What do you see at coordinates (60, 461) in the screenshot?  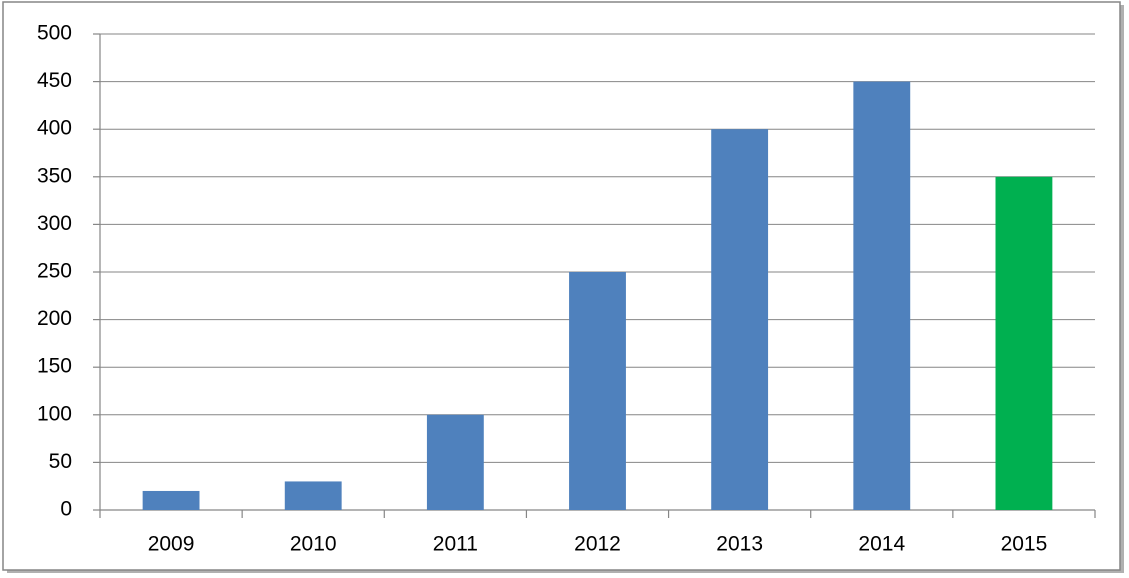 I see `y-tick-label: 50` at bounding box center [60, 461].